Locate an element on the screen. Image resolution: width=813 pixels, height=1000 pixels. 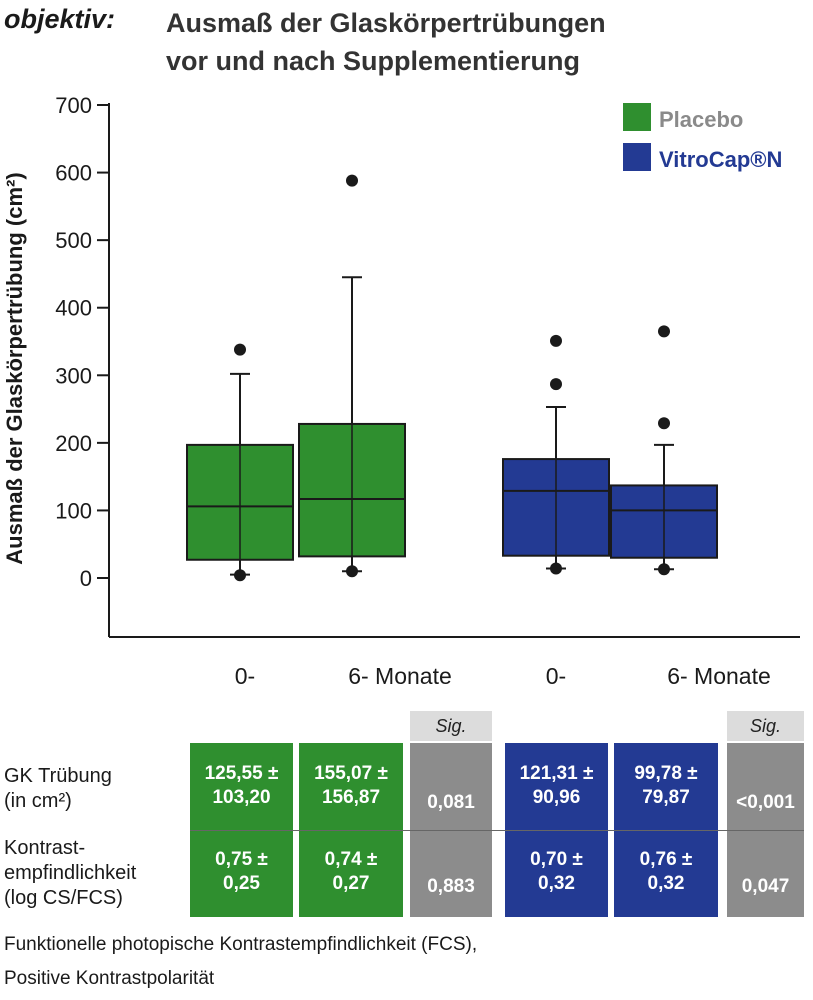
y-tick-label: 700 is located at coordinates (73, 105).